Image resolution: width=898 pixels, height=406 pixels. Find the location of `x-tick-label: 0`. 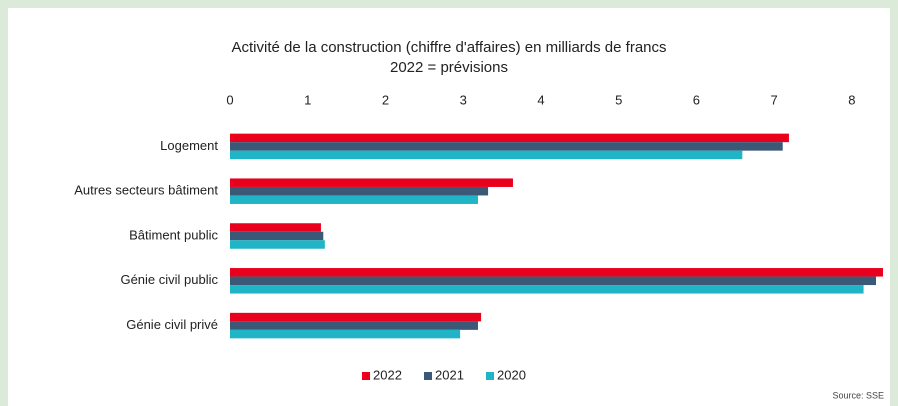

x-tick-label: 0 is located at coordinates (229, 99).